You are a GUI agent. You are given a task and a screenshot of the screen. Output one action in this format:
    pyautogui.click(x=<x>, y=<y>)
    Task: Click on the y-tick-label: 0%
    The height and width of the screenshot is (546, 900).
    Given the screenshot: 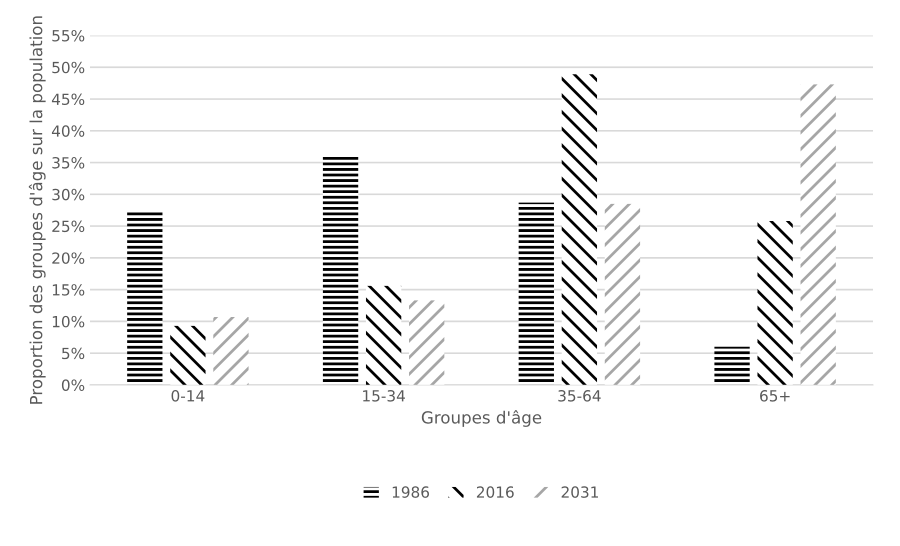 What is the action you would take?
    pyautogui.click(x=73, y=385)
    